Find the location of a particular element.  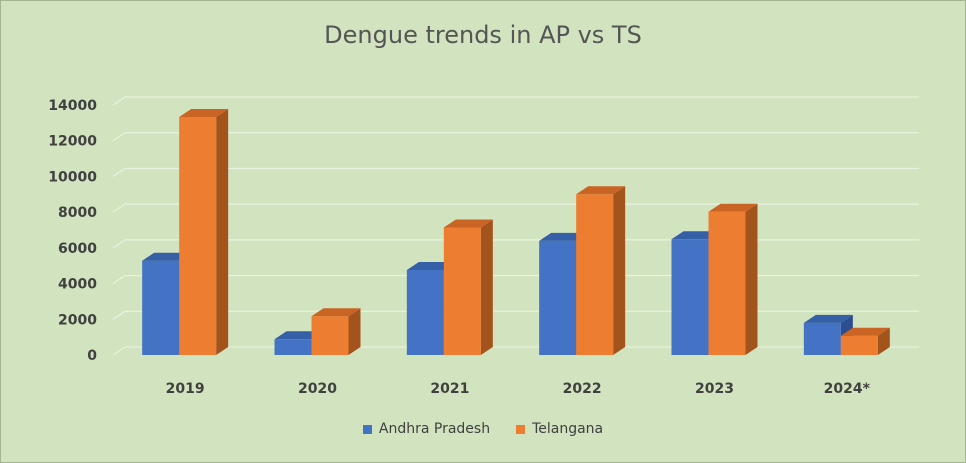

legend-swatch-telangana is located at coordinates (521, 429).